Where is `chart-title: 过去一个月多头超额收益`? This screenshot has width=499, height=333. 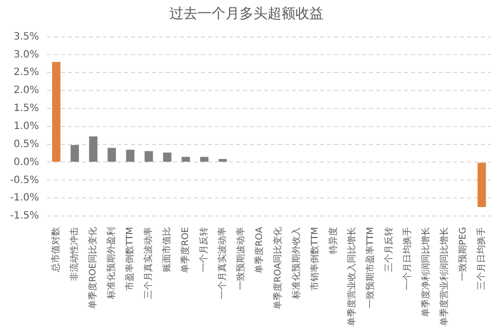
chart-title: 过去一个月多头超额收益 is located at coordinates (247, 14).